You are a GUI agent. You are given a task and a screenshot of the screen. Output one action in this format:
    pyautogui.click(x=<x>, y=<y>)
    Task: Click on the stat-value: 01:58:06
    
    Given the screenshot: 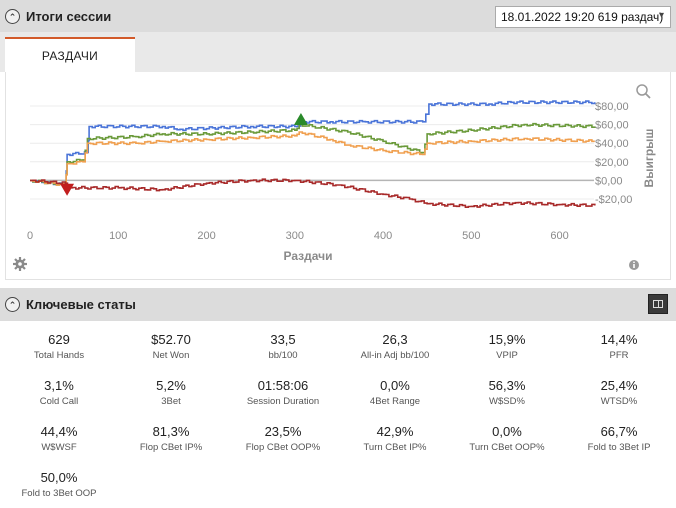 What is the action you would take?
    pyautogui.click(x=283, y=385)
    